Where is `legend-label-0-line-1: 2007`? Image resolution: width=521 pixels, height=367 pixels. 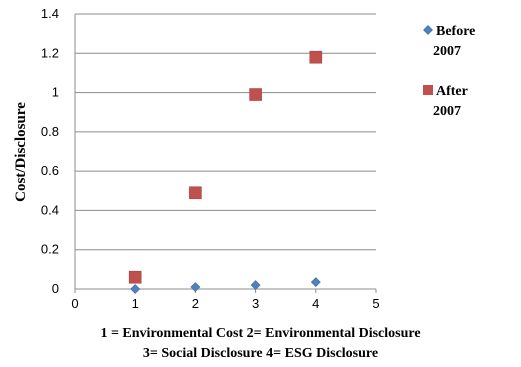 legend-label-0-line-1: 2007 is located at coordinates (447, 51).